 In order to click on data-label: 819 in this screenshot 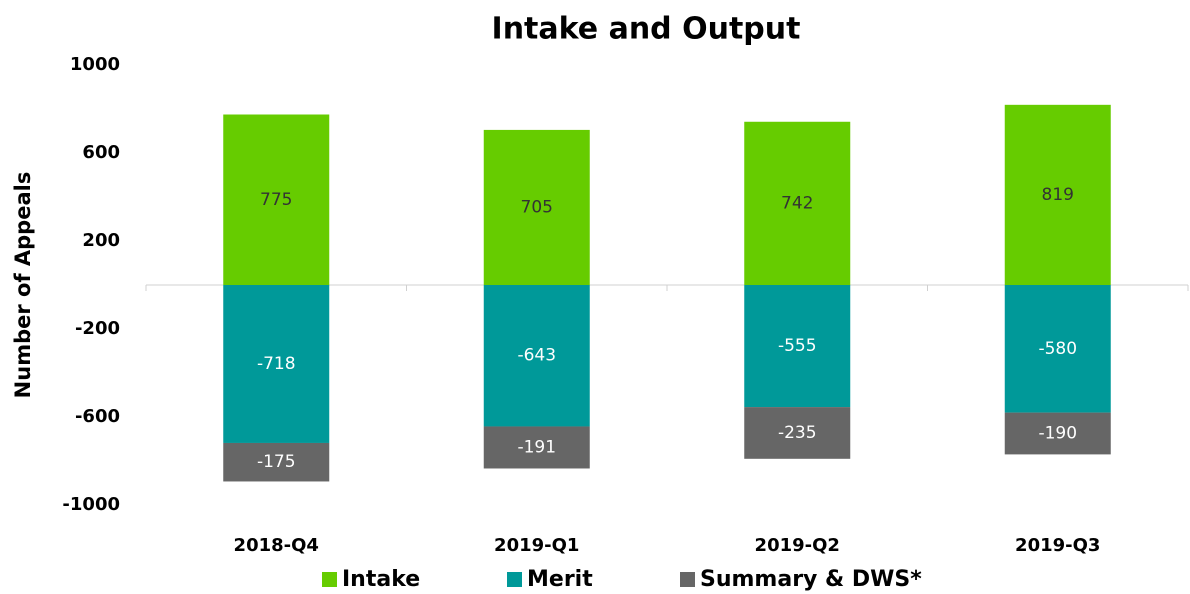, I will do `click(1058, 195)`.